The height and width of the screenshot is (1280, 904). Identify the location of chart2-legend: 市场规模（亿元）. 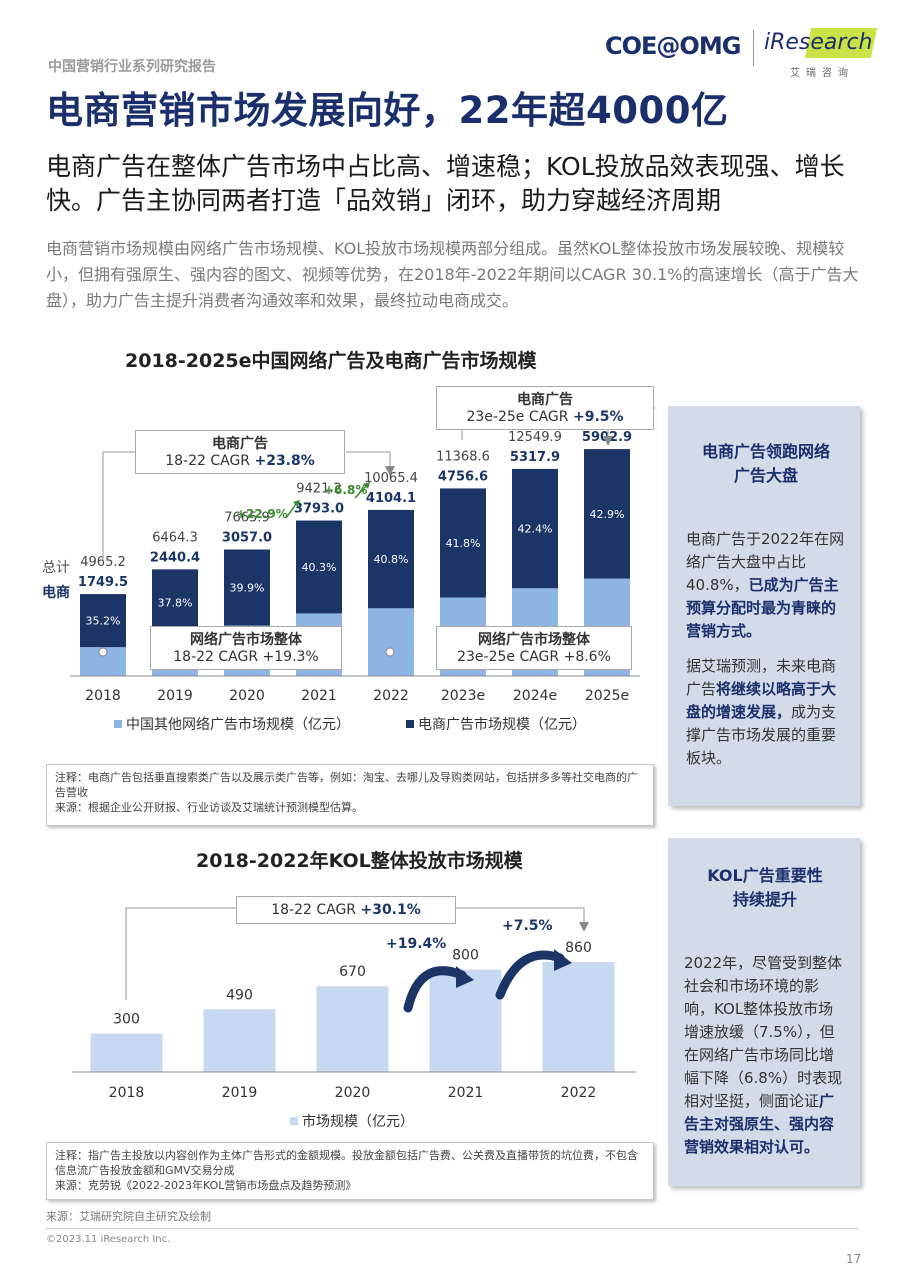
(358, 1121).